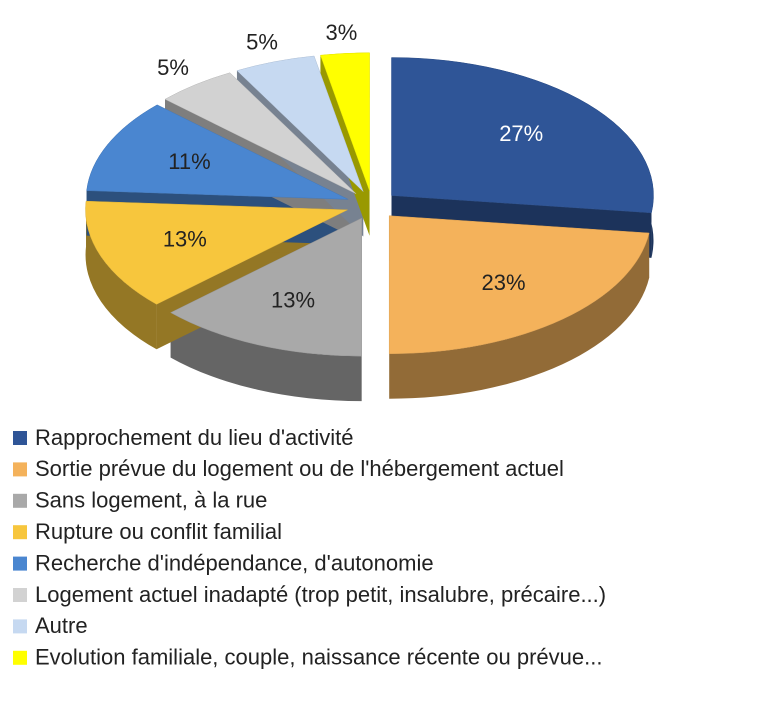 The image size is (768, 709). Describe the element at coordinates (504, 282) in the screenshot. I see `data-label: 23%` at that location.